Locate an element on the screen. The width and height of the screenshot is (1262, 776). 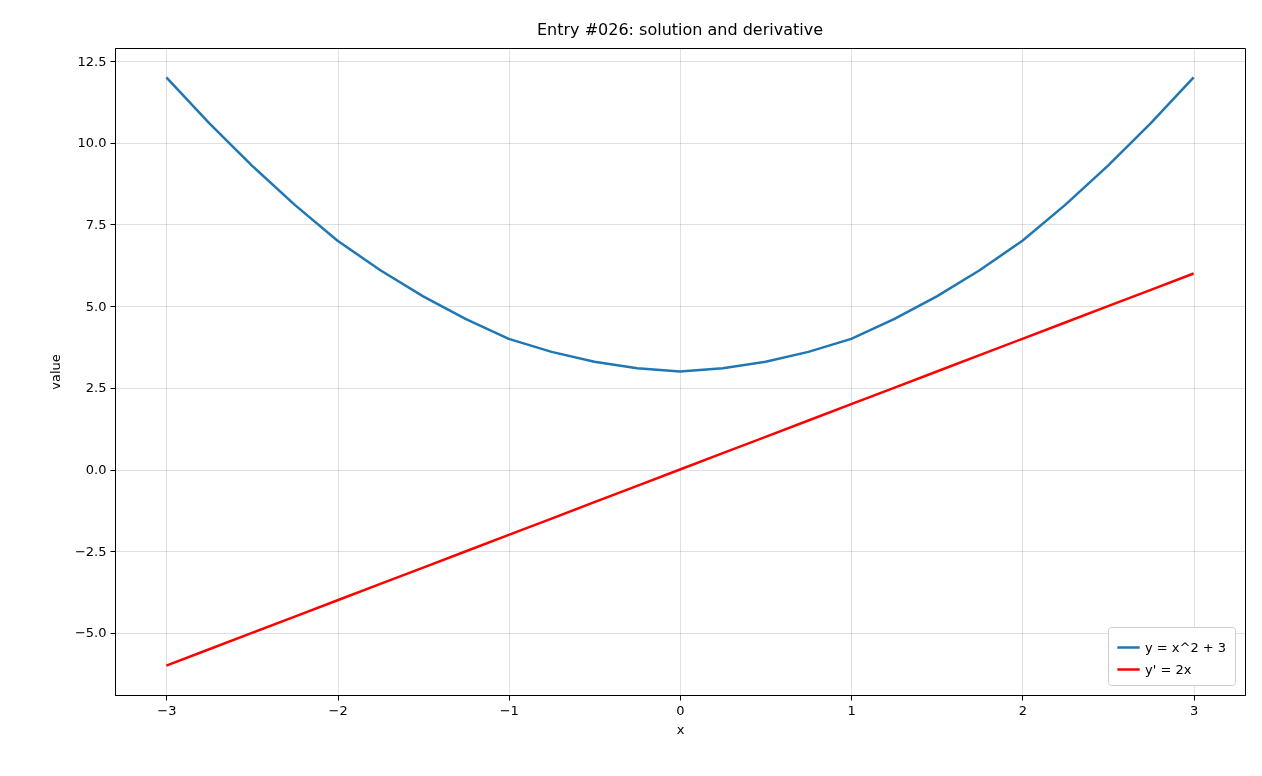
y-tick-label: 10.0 is located at coordinates (92, 143).